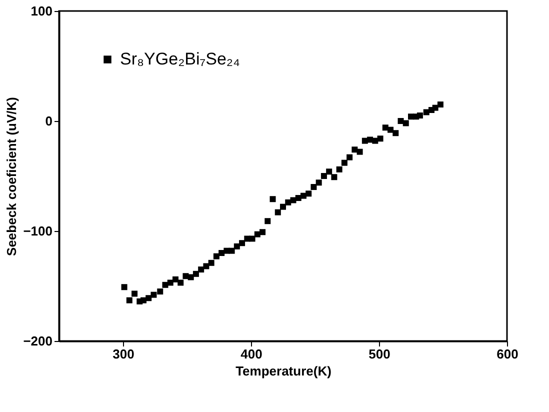 The image size is (549, 412). Describe the element at coordinates (12, 176) in the screenshot. I see `y-axis-title: Seebeck coeficient (uV/K)` at that location.